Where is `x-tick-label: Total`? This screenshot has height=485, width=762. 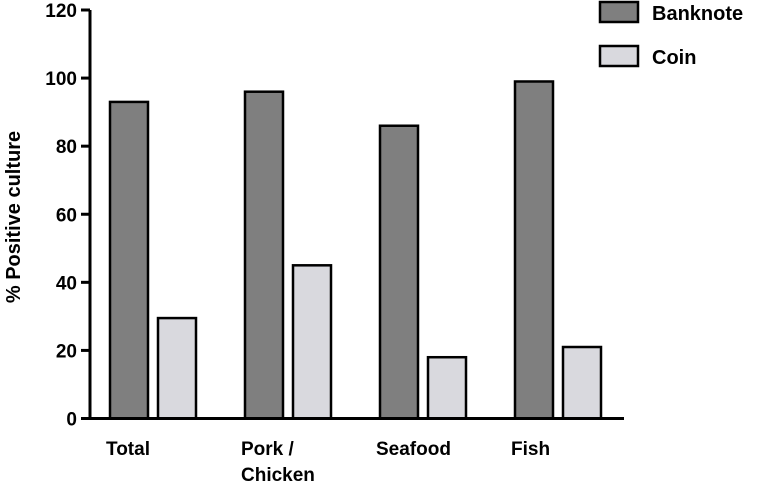
x-tick-label: Total is located at coordinates (128, 449).